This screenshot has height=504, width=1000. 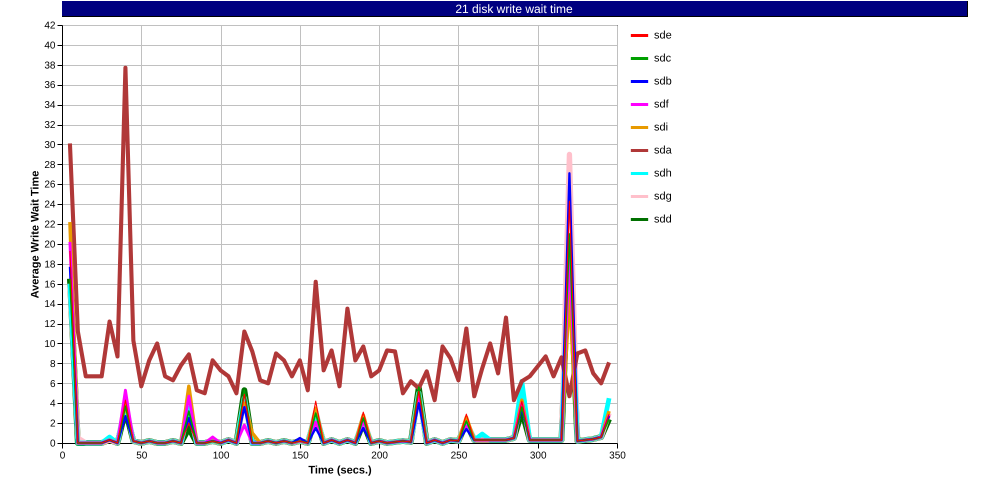 I want to click on x-tick-label: 150, so click(x=301, y=456).